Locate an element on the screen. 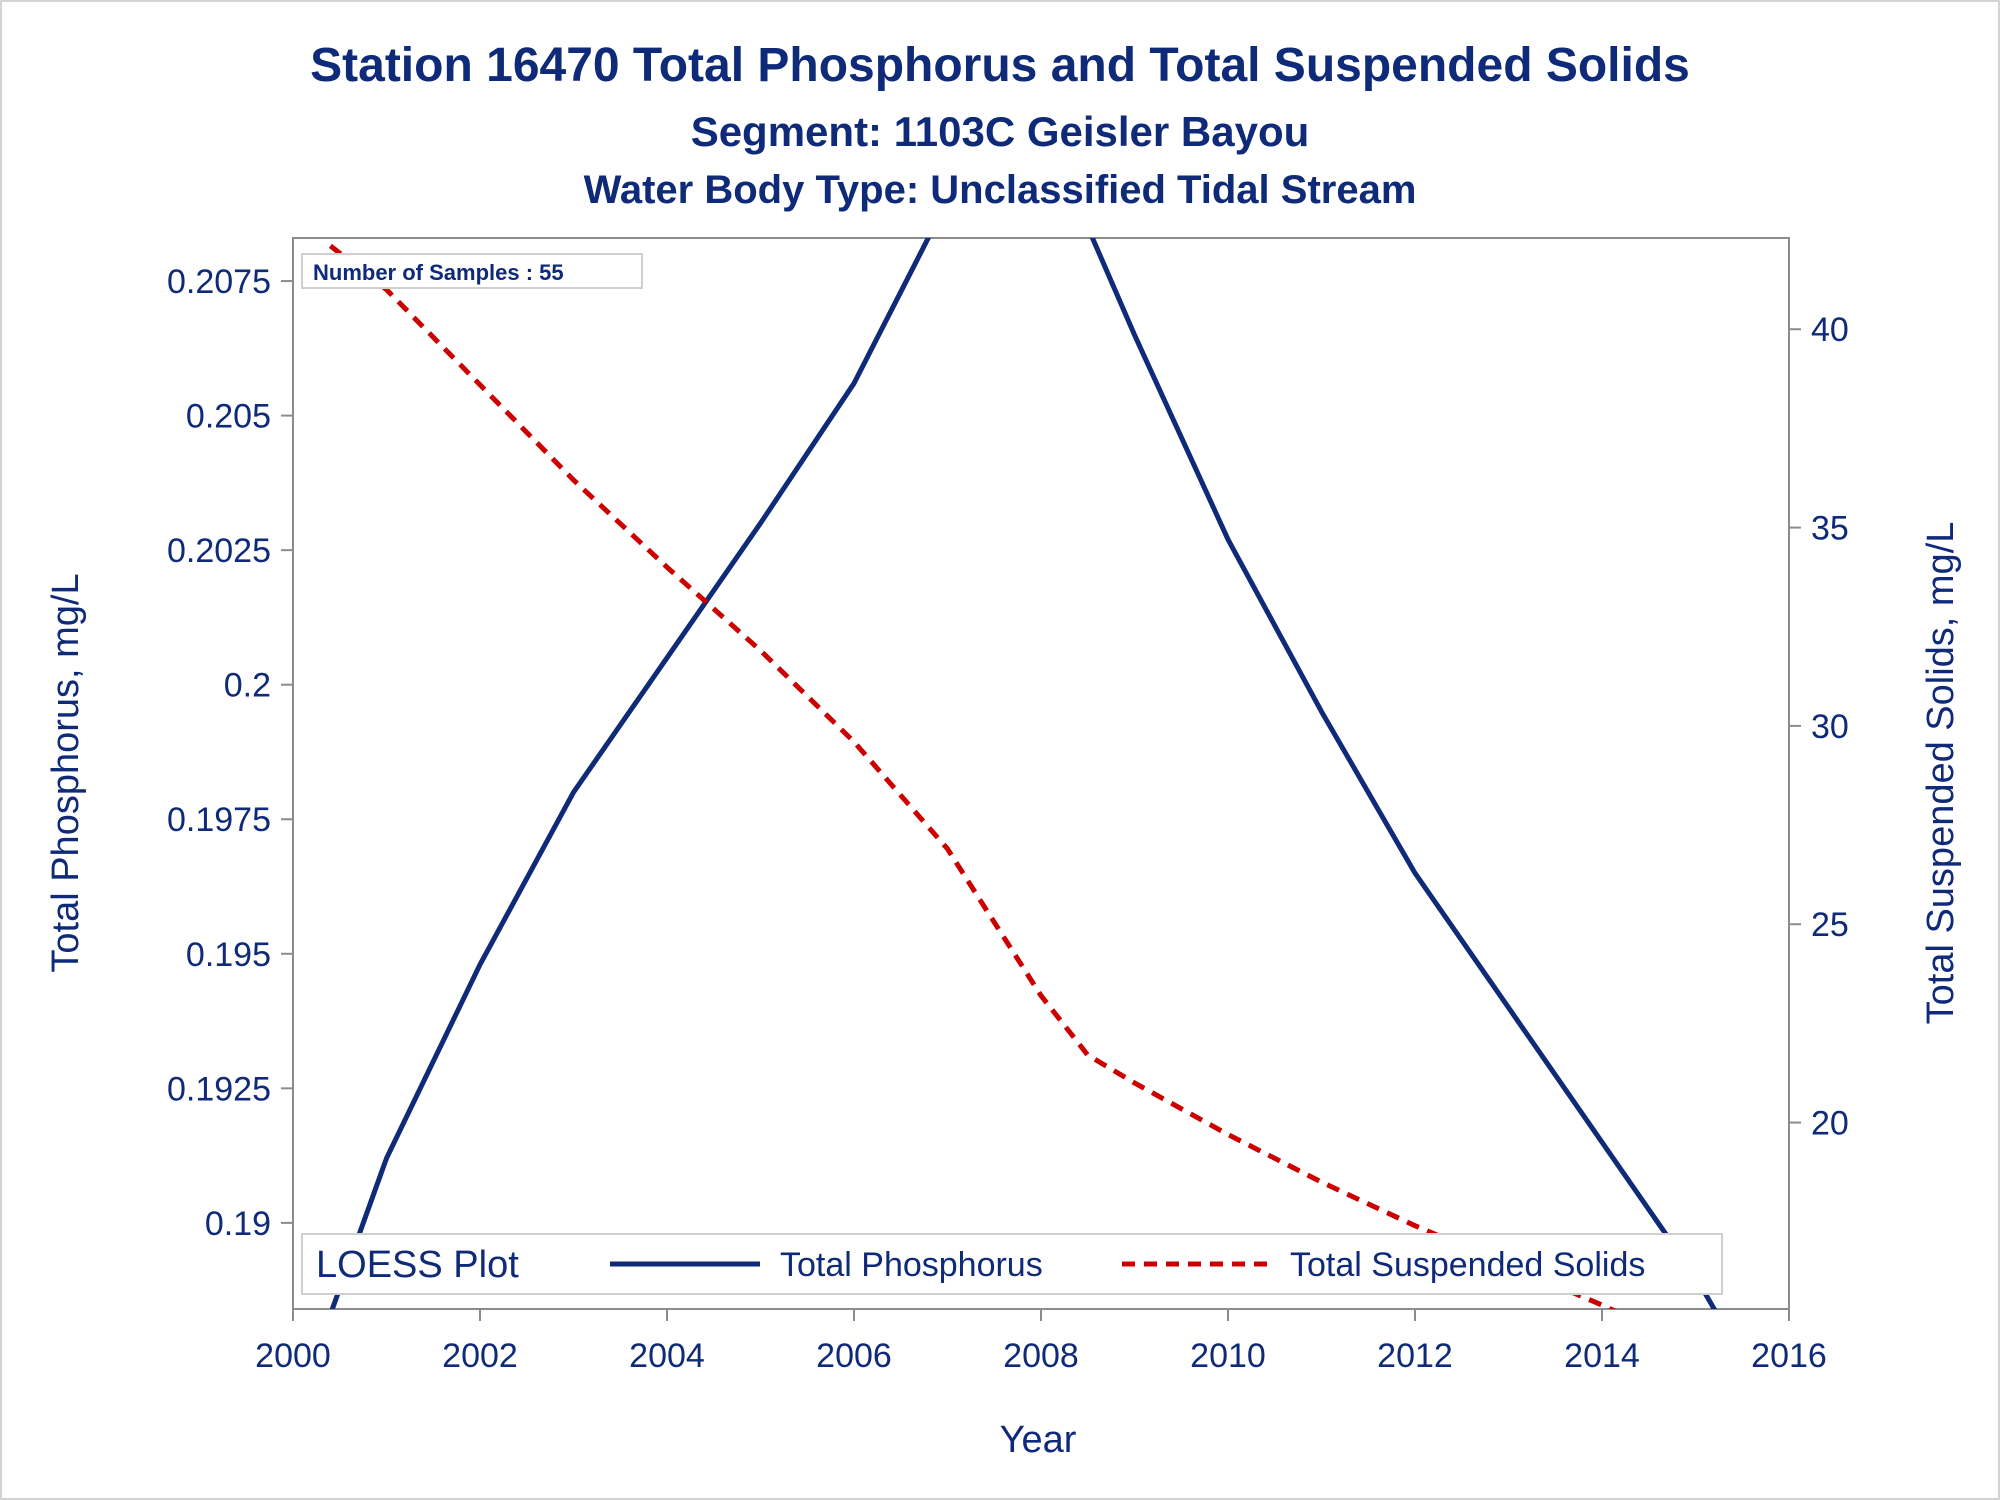  legend-title: LOESS Plot is located at coordinates (417, 1265).